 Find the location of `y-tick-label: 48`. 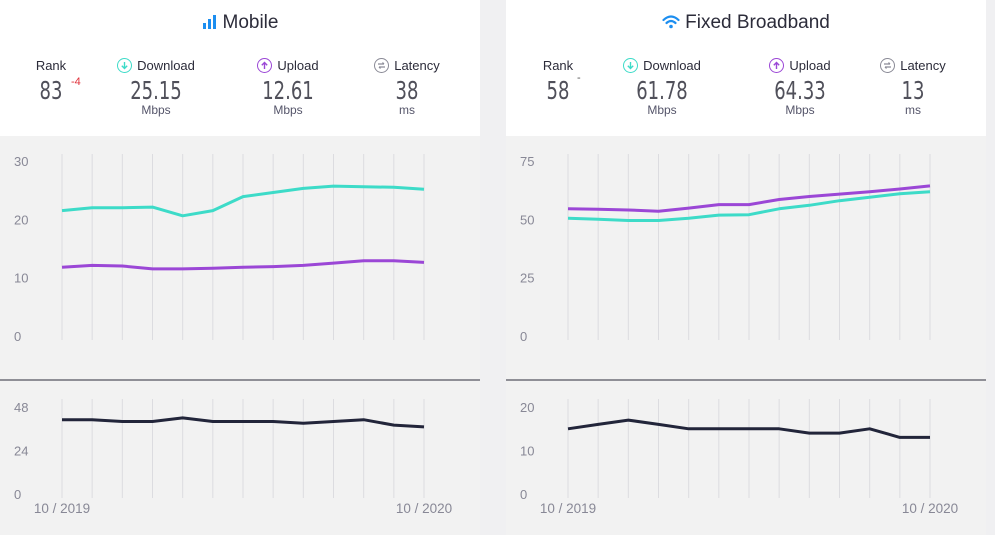

y-tick-label: 48 is located at coordinates (21, 407).